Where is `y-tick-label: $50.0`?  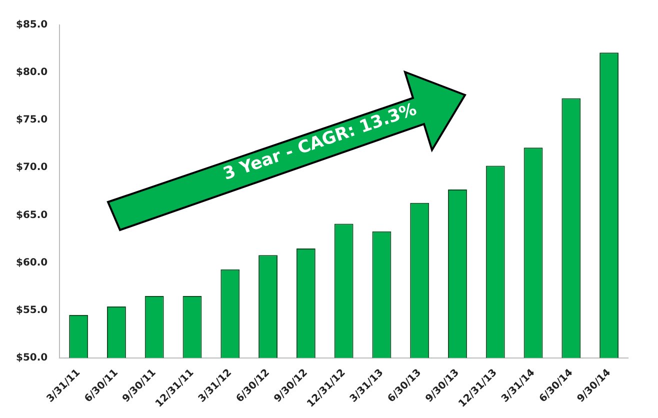
y-tick-label: $50.0 is located at coordinates (32, 358).